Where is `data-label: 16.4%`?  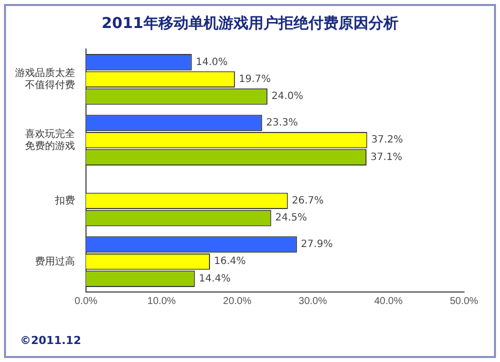
data-label: 16.4% is located at coordinates (230, 262).